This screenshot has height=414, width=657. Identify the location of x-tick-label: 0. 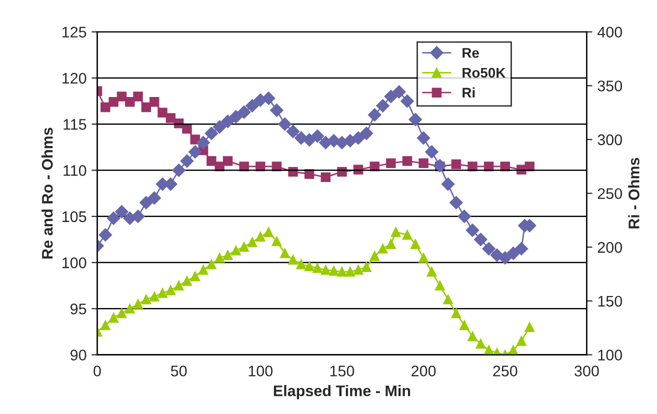
(97, 371).